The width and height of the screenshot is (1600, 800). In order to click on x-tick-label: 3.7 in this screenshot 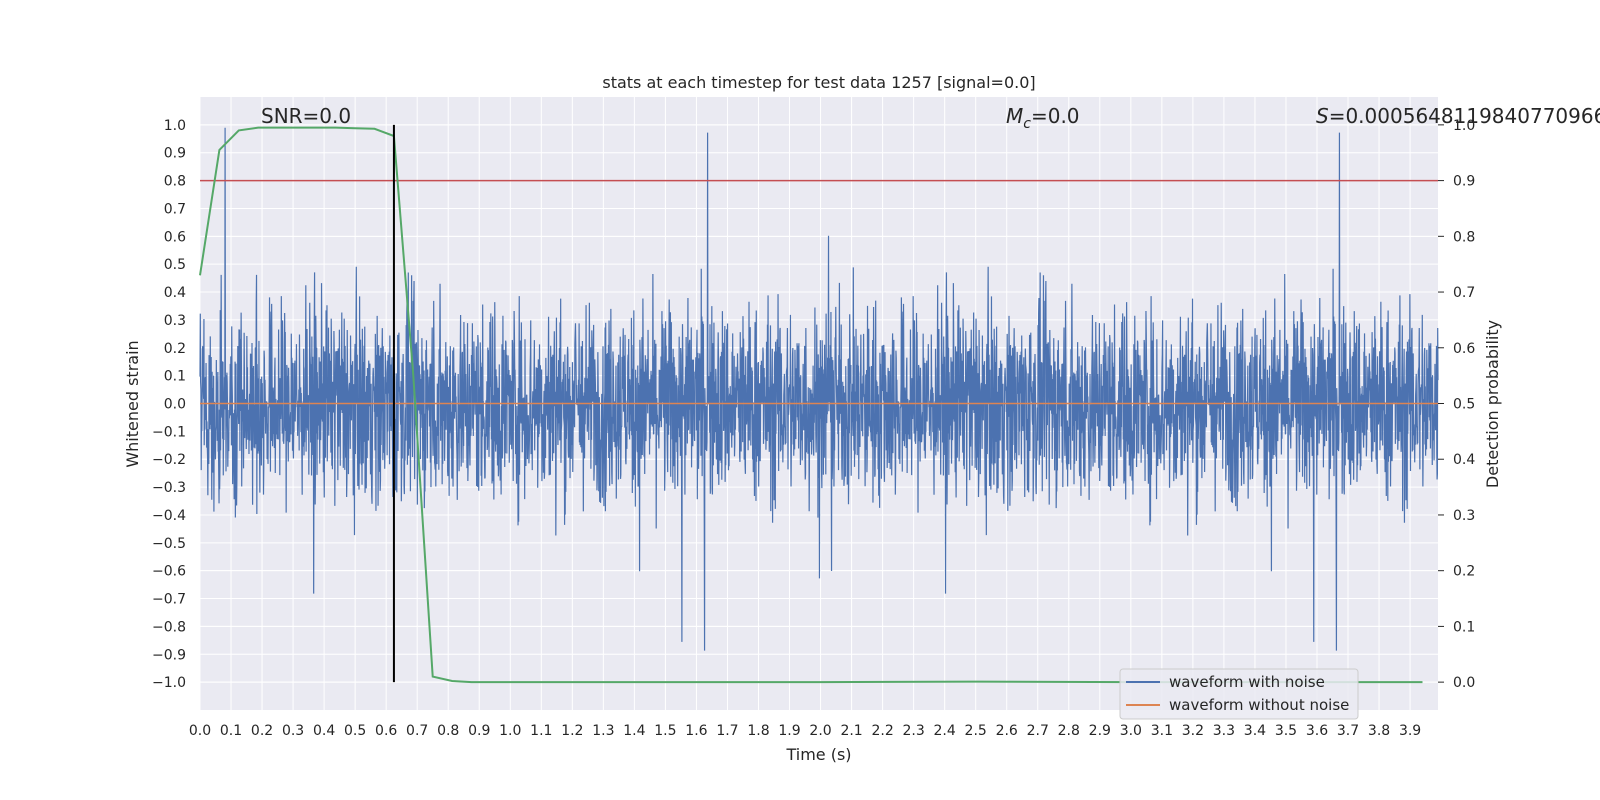, I will do `click(1348, 731)`.